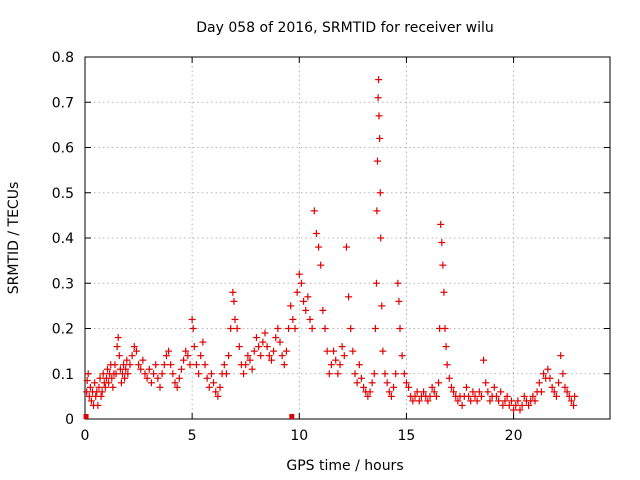  I want to click on x-tick-label: 20, so click(514, 436).